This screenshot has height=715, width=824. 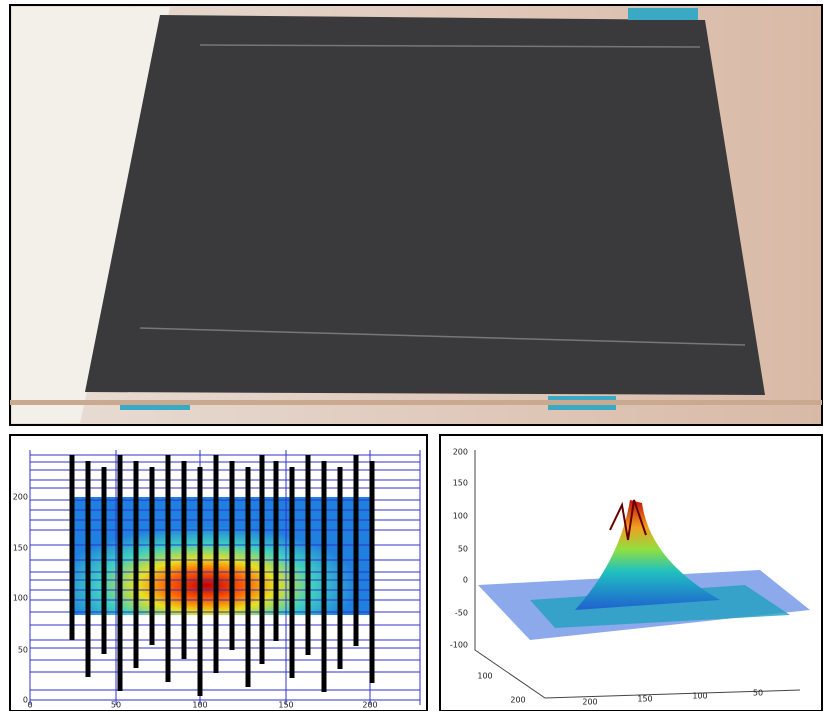 I want to click on y-tick-label: 50, so click(x=23, y=650).